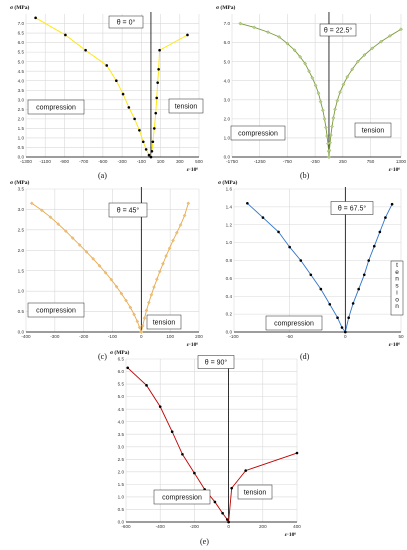 Image resolution: width=407 pixels, height=550 pixels. I want to click on y-tick-label: 1.6, so click(229, 189).